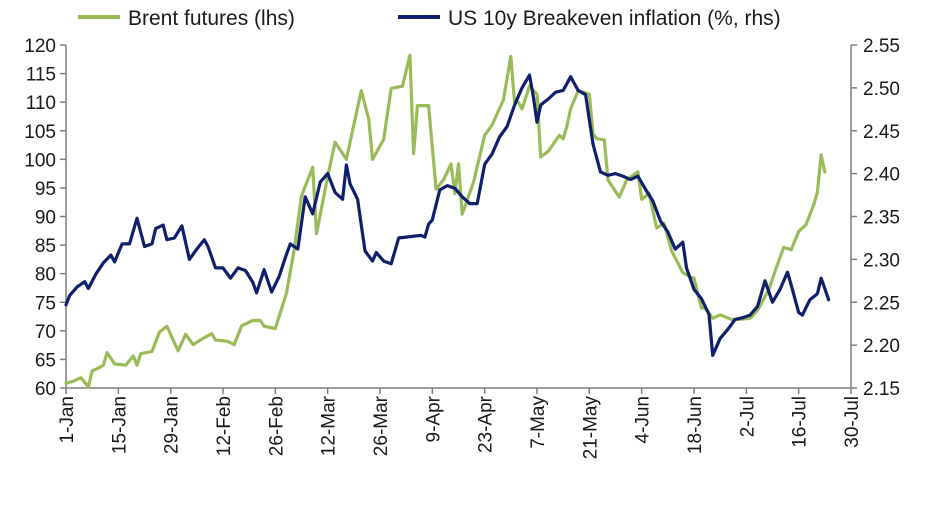 The image size is (930, 512). What do you see at coordinates (45, 332) in the screenshot?
I see `y-left-tick-label: 70` at bounding box center [45, 332].